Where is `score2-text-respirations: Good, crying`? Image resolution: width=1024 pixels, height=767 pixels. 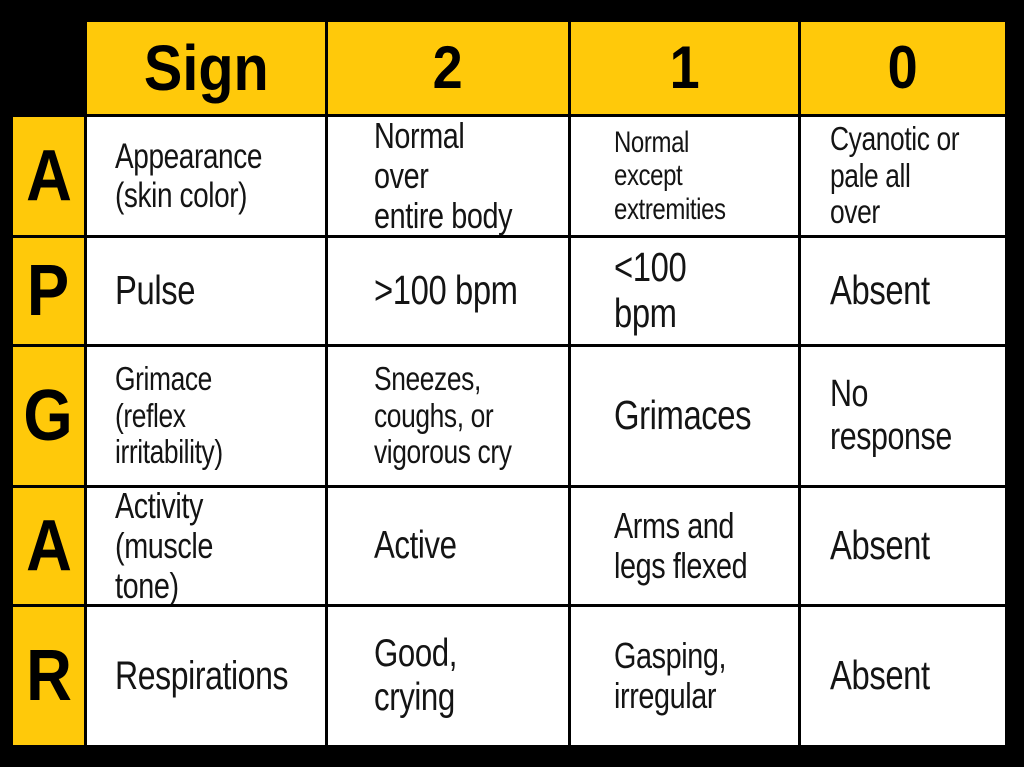 score2-text-respirations: Good, crying is located at coordinates (415, 675).